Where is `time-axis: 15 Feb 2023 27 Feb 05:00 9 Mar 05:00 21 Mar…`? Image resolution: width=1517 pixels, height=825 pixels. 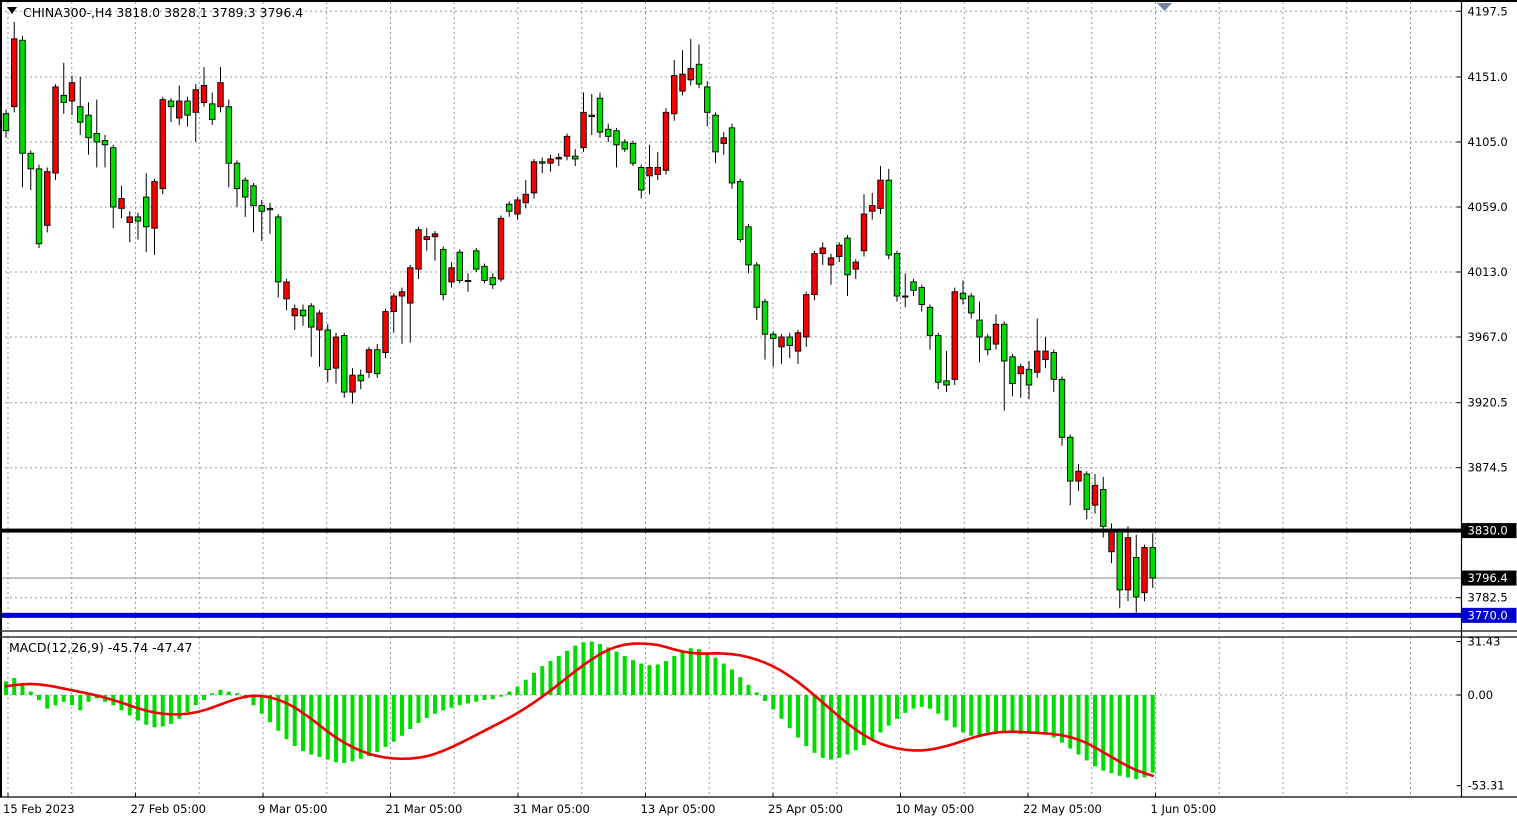 time-axis: 15 Feb 2023 27 Feb 05:00 9 Mar 05:00 21 Mar… is located at coordinates (609, 804).